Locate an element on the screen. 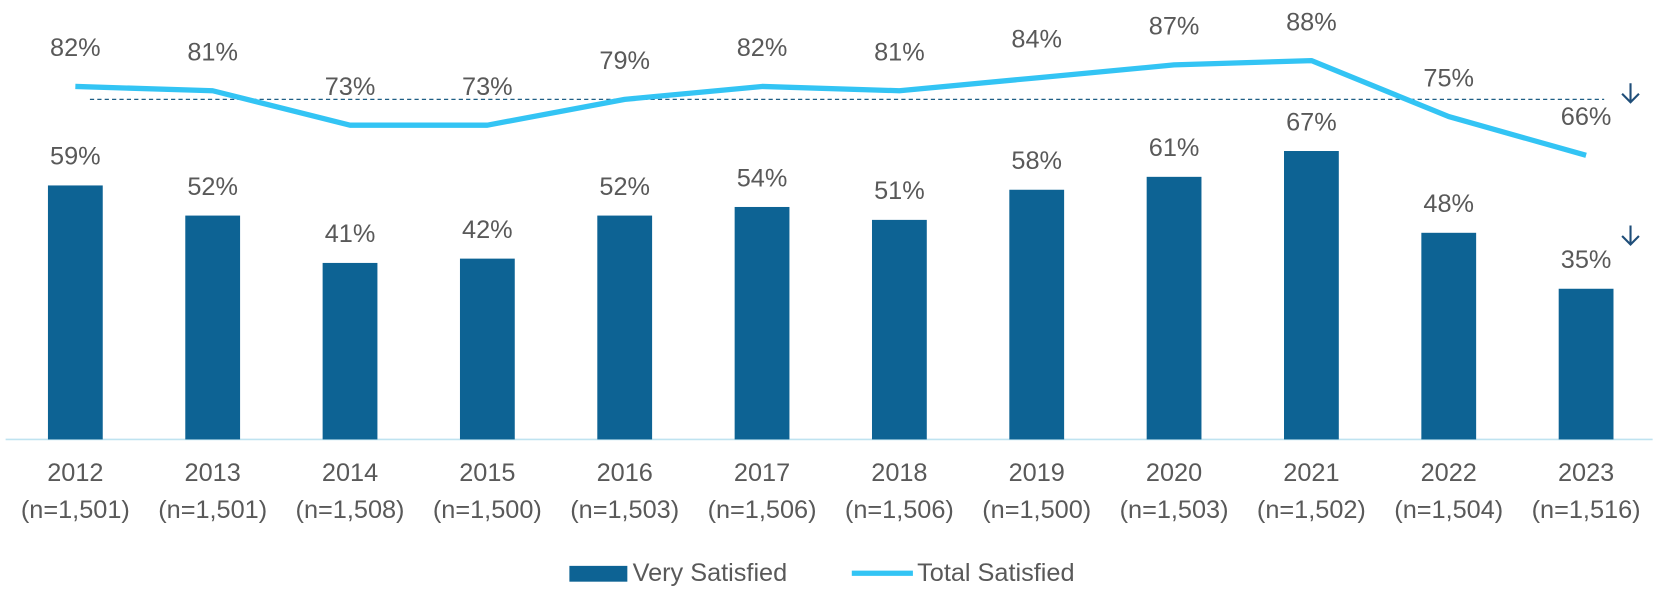 This screenshot has height=593, width=1653. data-label: 48% is located at coordinates (1448, 204).